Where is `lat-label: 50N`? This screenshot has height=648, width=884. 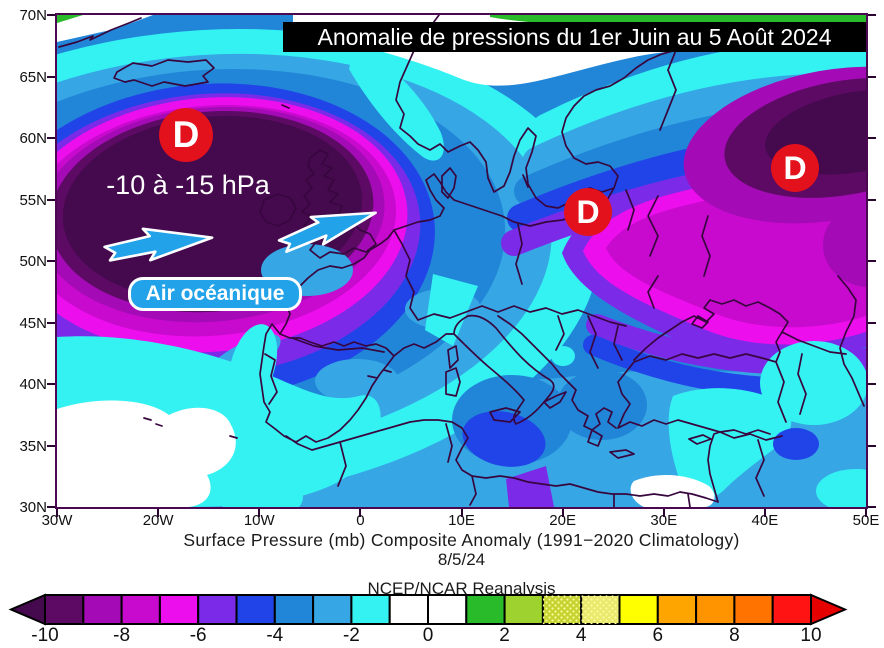 lat-label: 50N is located at coordinates (33, 261).